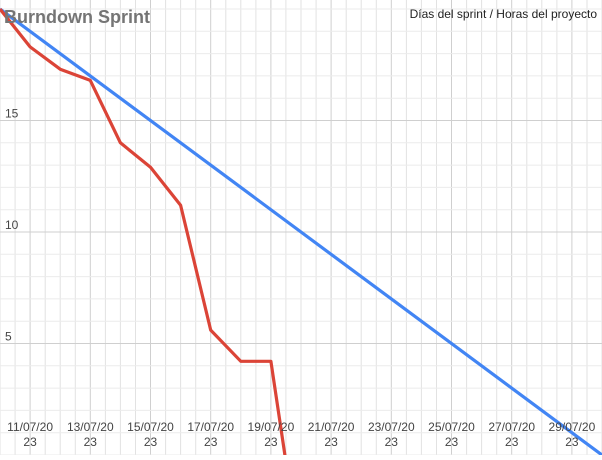 This screenshot has height=460, width=602. What do you see at coordinates (30, 427) in the screenshot?
I see `x-tick-label: 11/07/20` at bounding box center [30, 427].